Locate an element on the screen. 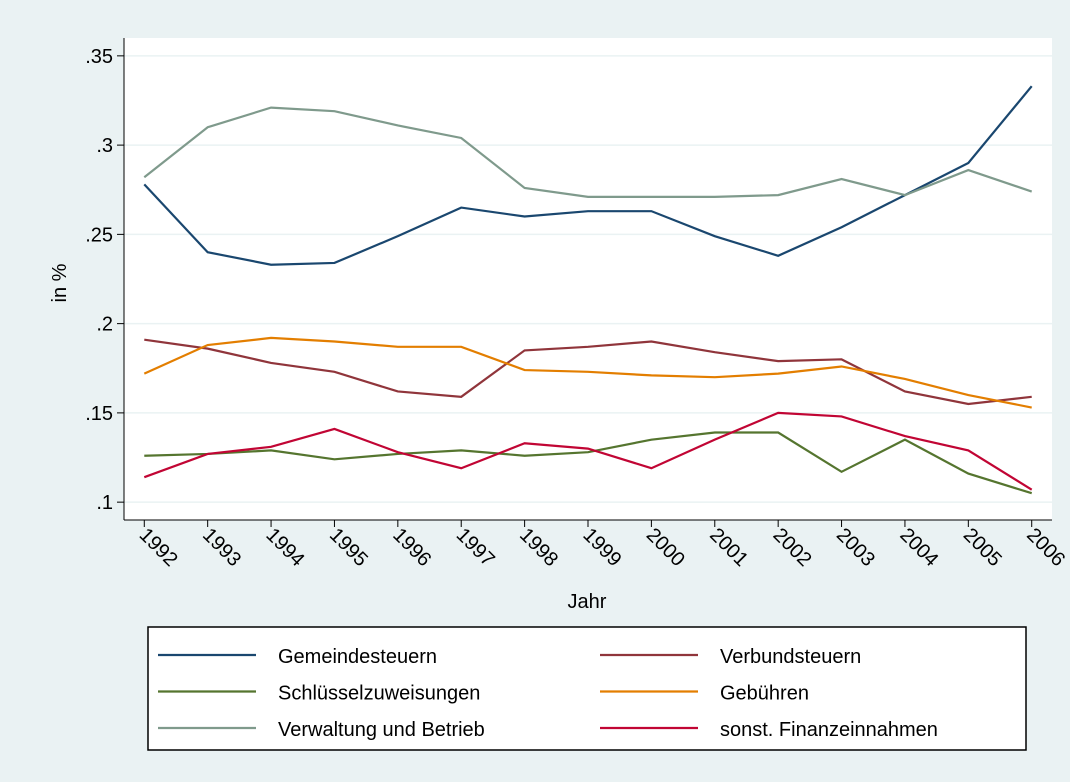 The height and width of the screenshot is (782, 1070). y-tick-label: .15 is located at coordinates (99, 414).